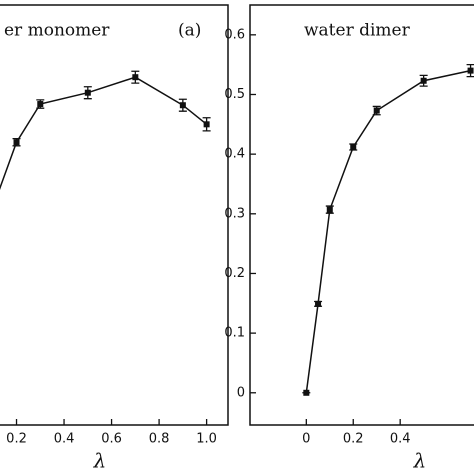  Describe the element at coordinates (234, 94) in the screenshot. I see `y-tick-label: 0.5` at that location.